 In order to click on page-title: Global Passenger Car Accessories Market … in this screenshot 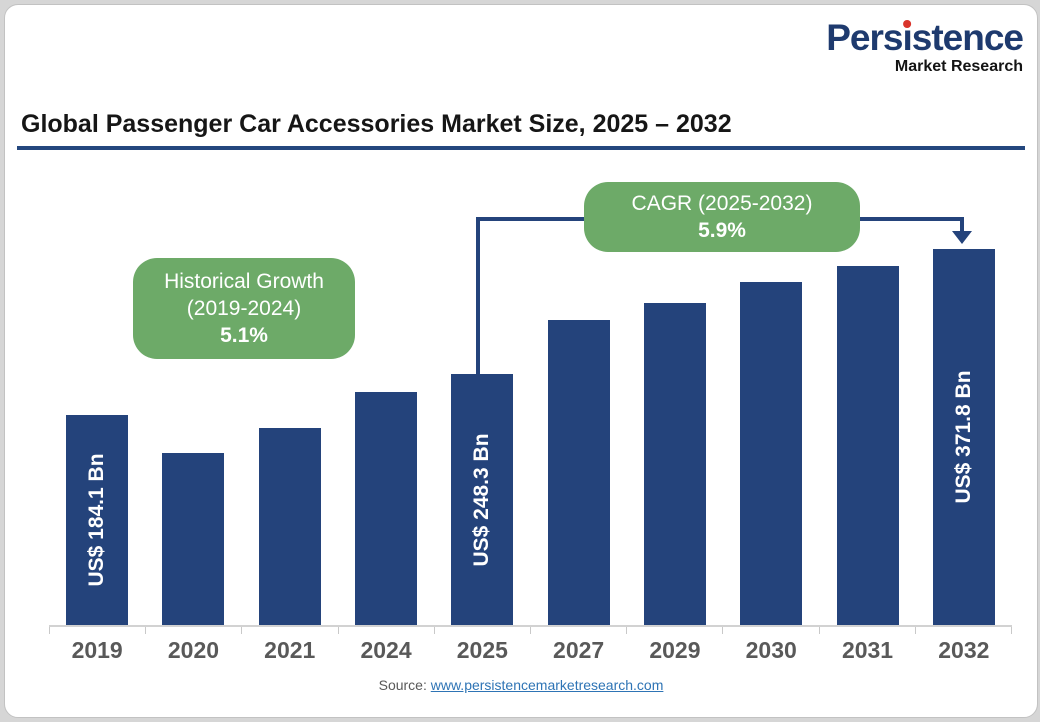, I will do `click(376, 124)`.